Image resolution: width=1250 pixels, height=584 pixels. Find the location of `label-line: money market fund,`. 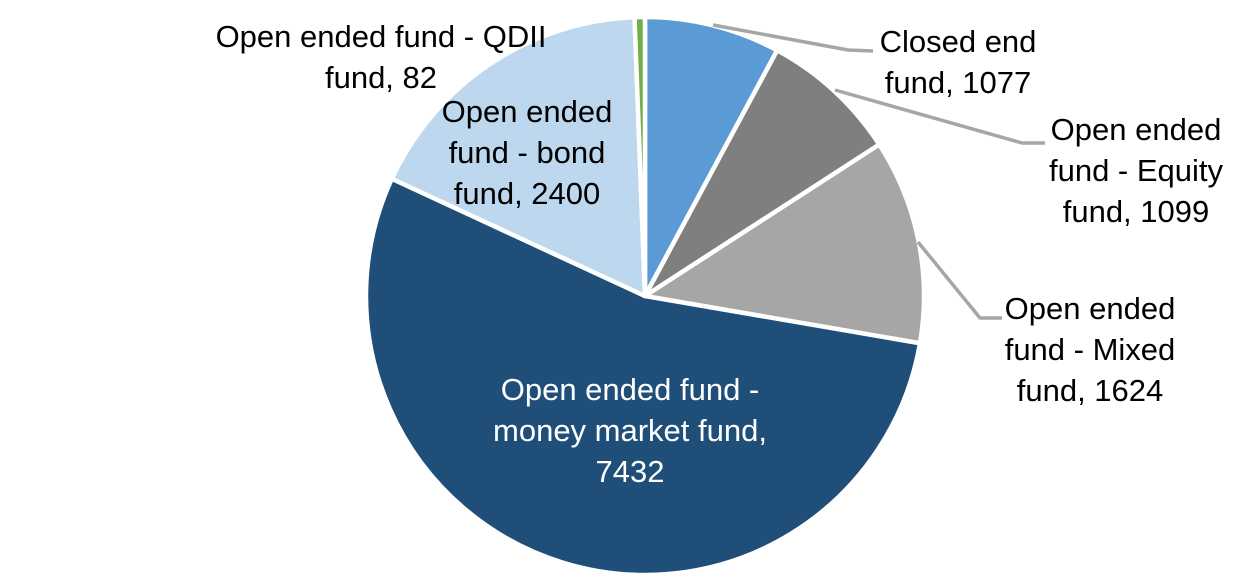

label-line: money market fund, is located at coordinates (630, 430).